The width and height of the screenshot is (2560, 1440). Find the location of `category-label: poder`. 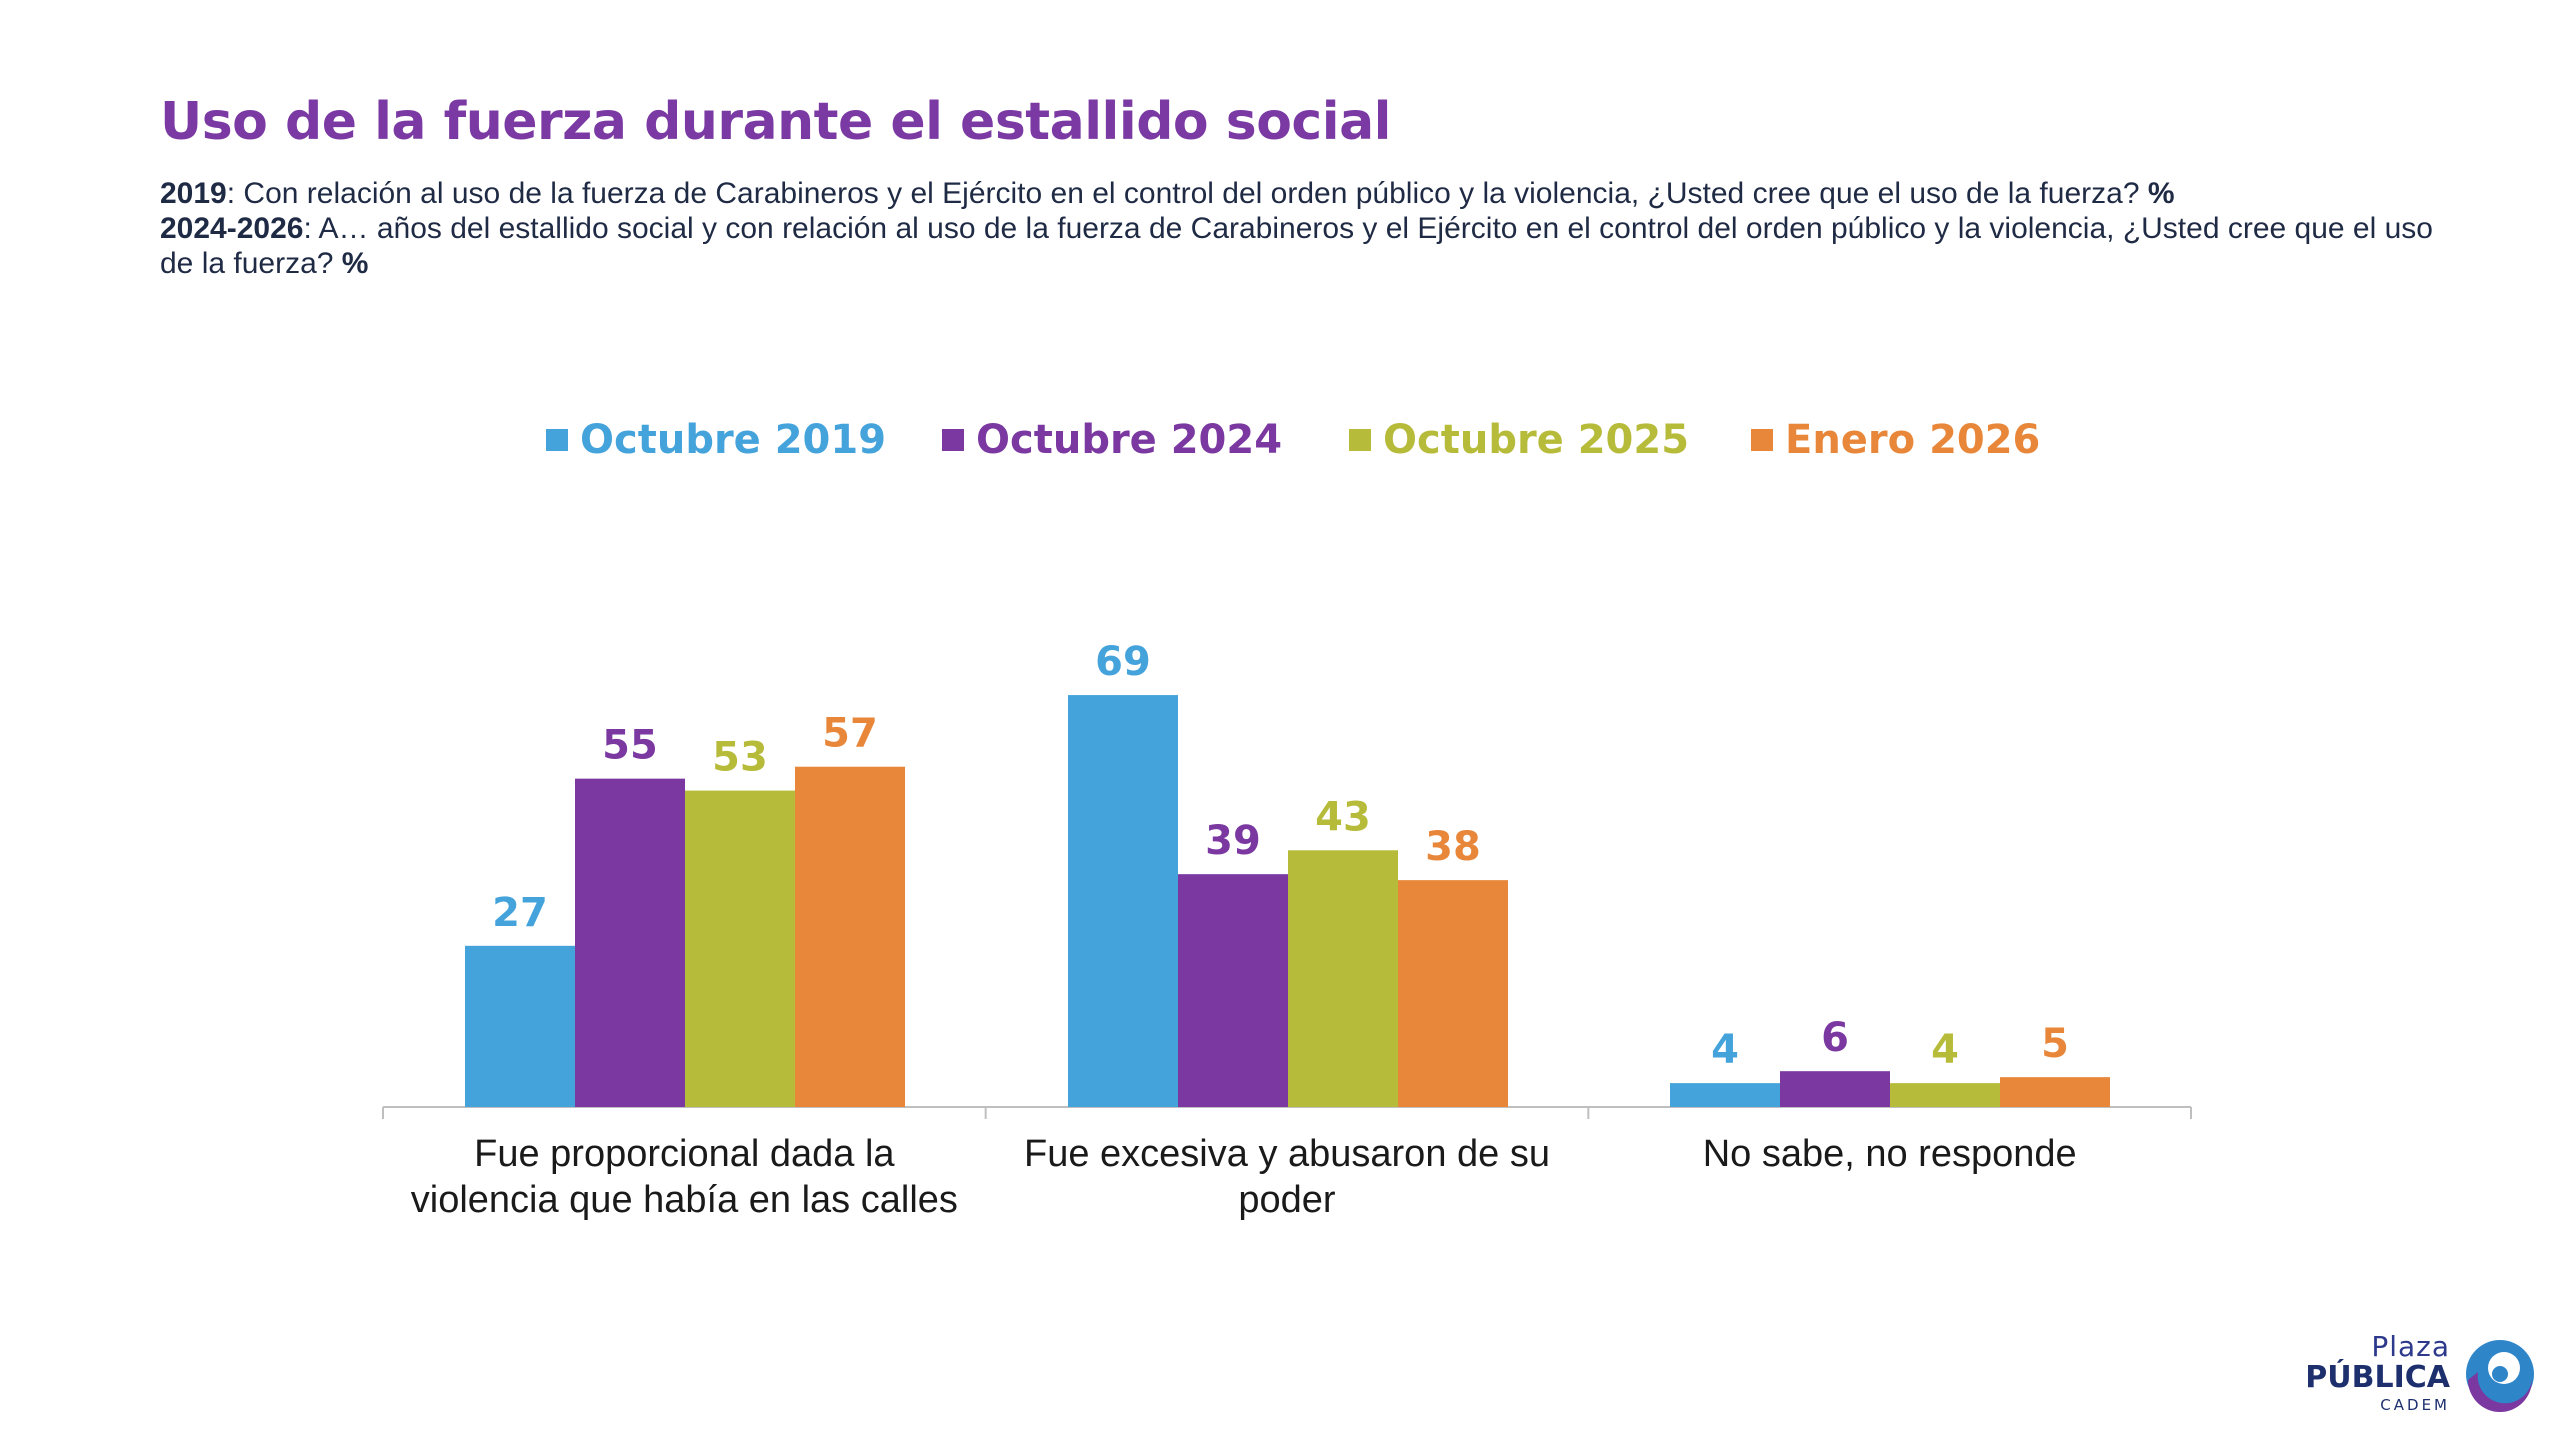

category-label: poder is located at coordinates (1287, 1200).